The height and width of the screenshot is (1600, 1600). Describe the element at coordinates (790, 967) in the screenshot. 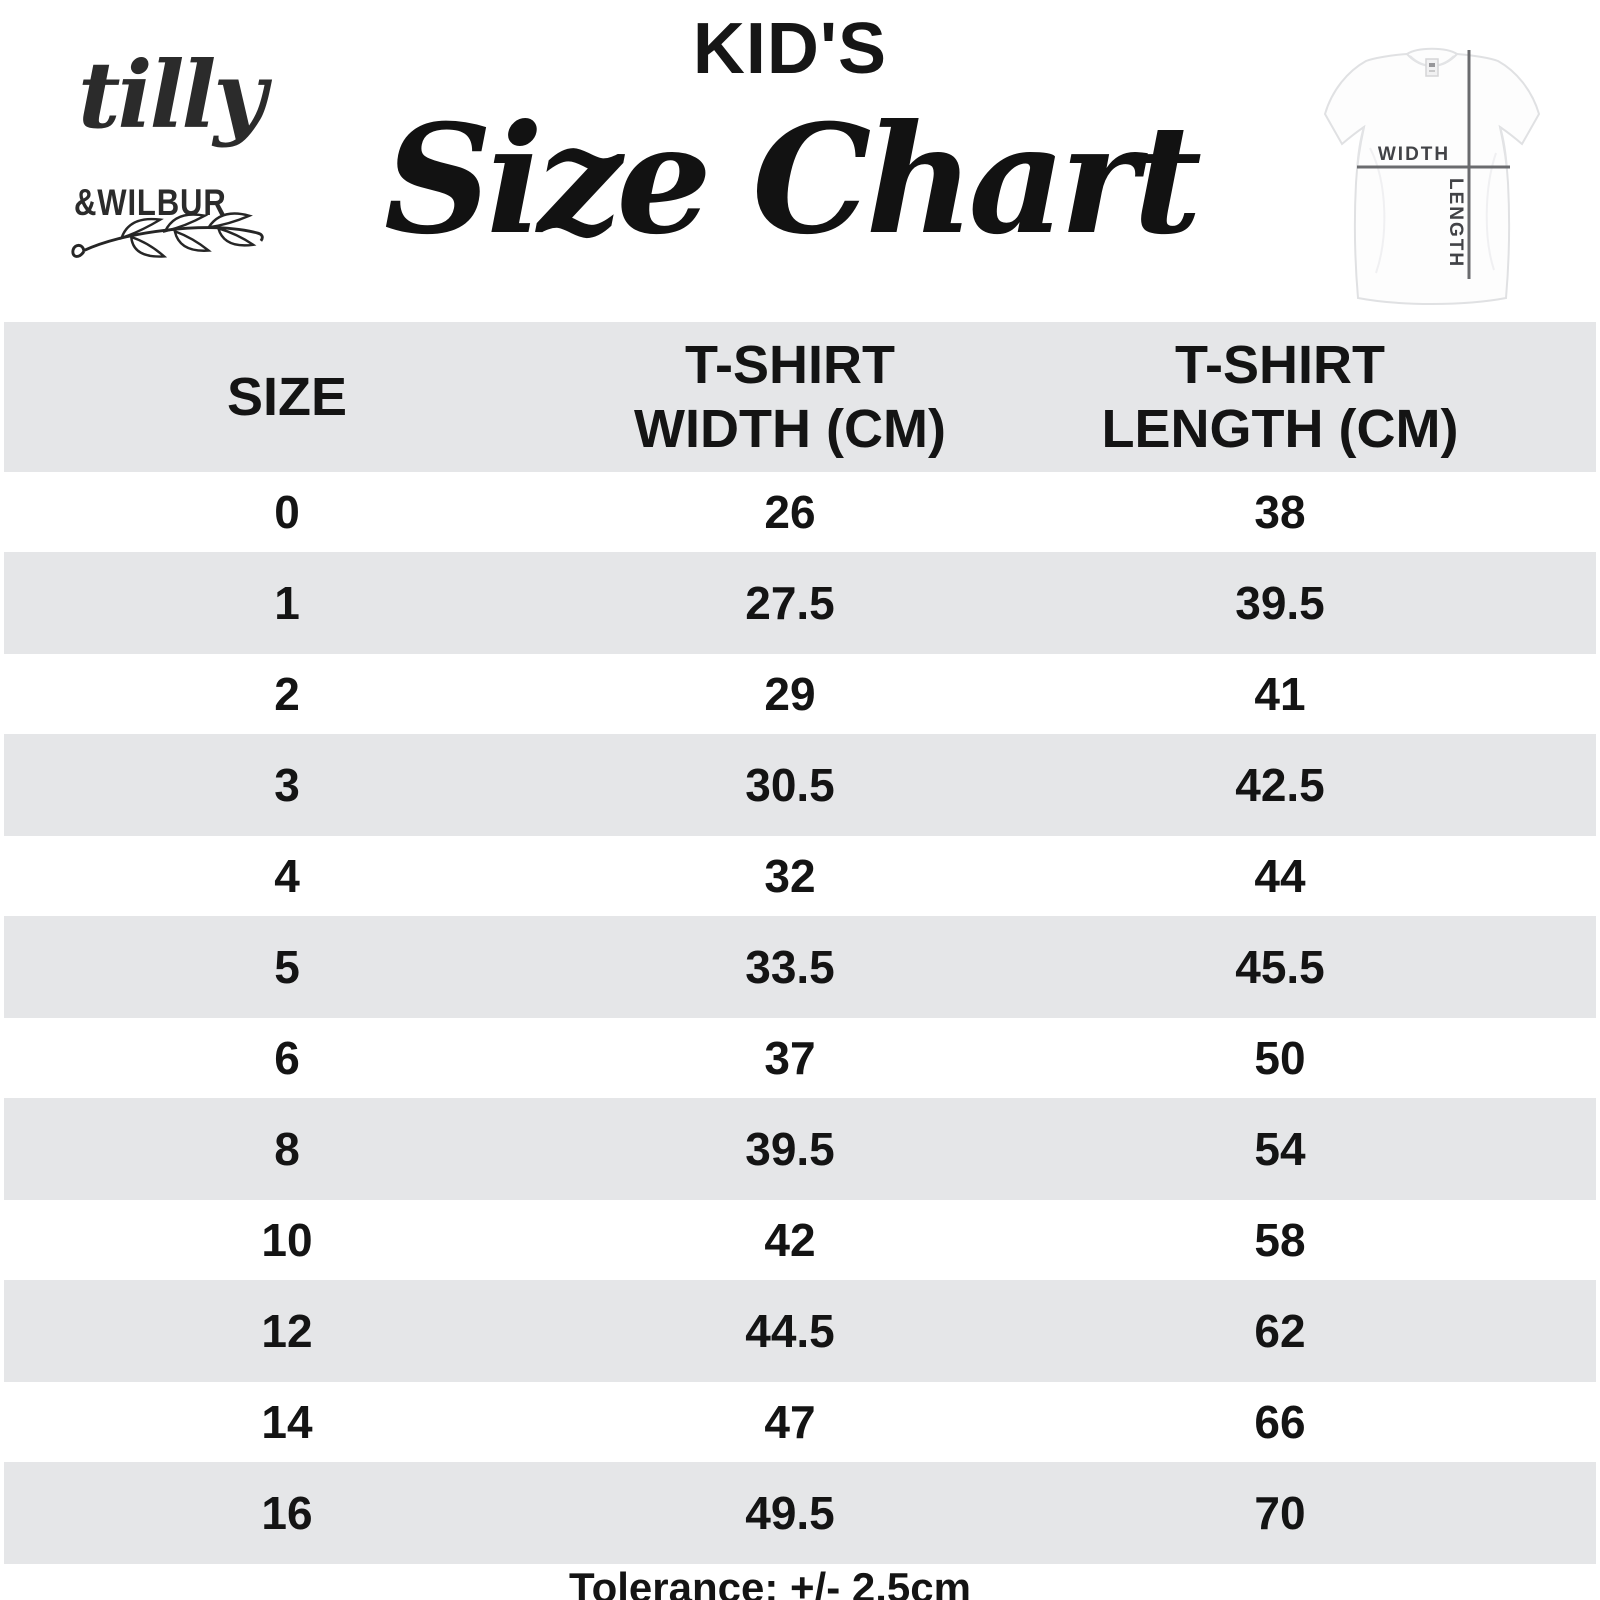

I see `cell-width: 33.5` at that location.